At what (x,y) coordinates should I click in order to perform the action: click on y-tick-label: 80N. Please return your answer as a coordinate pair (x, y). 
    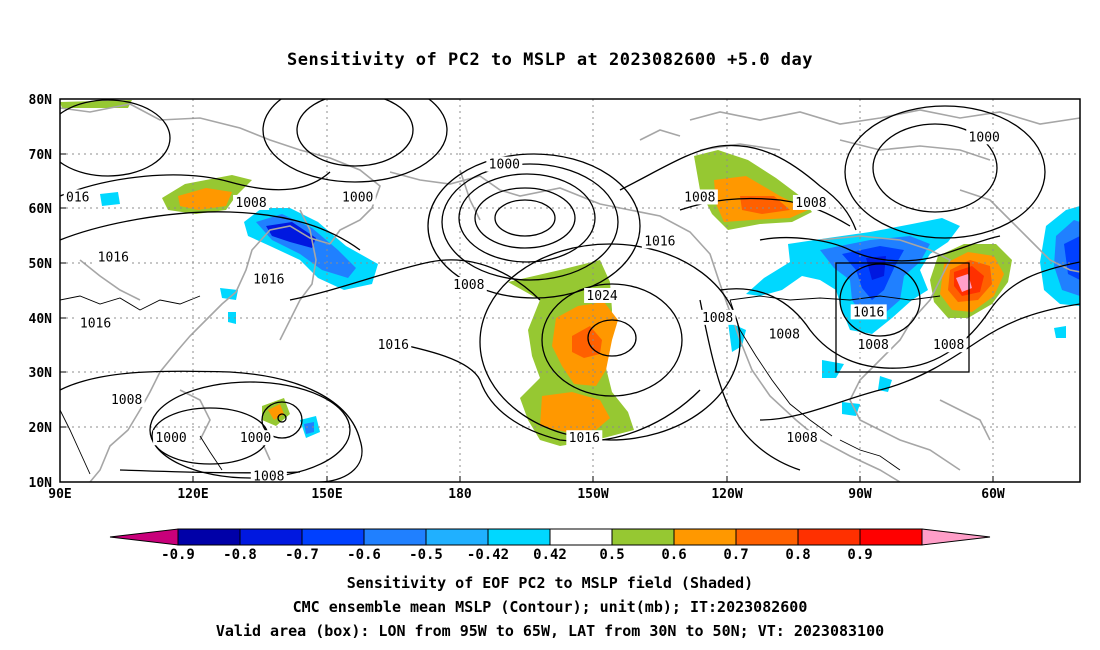
    Looking at the image, I should click on (41, 100).